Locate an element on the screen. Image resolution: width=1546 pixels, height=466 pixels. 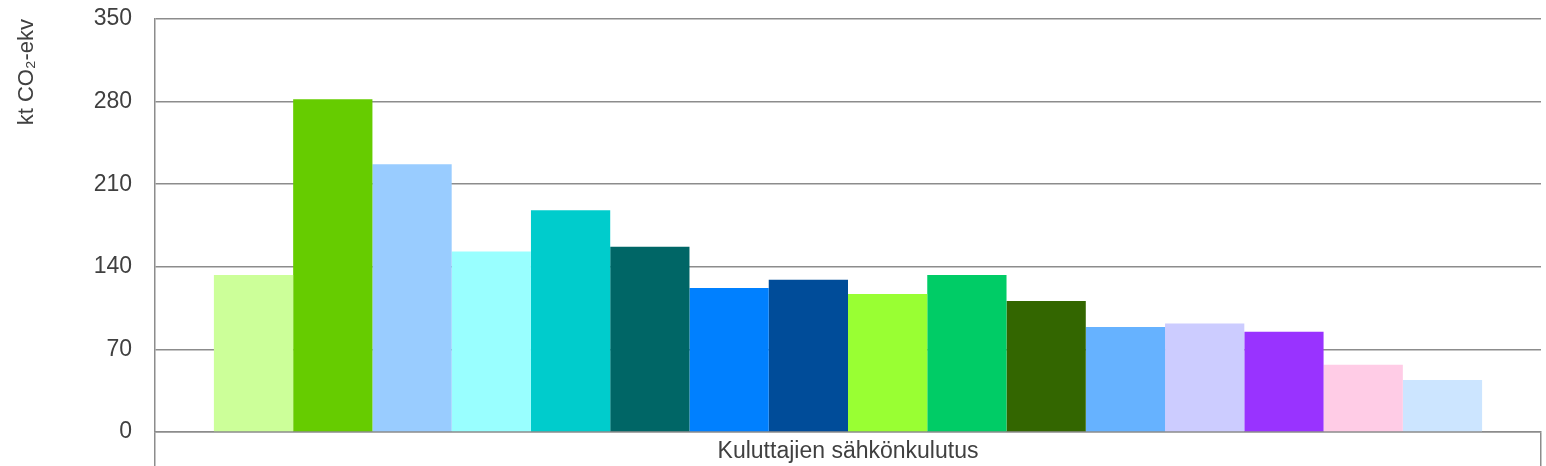
y-tick-label: 210 is located at coordinates (112, 182).